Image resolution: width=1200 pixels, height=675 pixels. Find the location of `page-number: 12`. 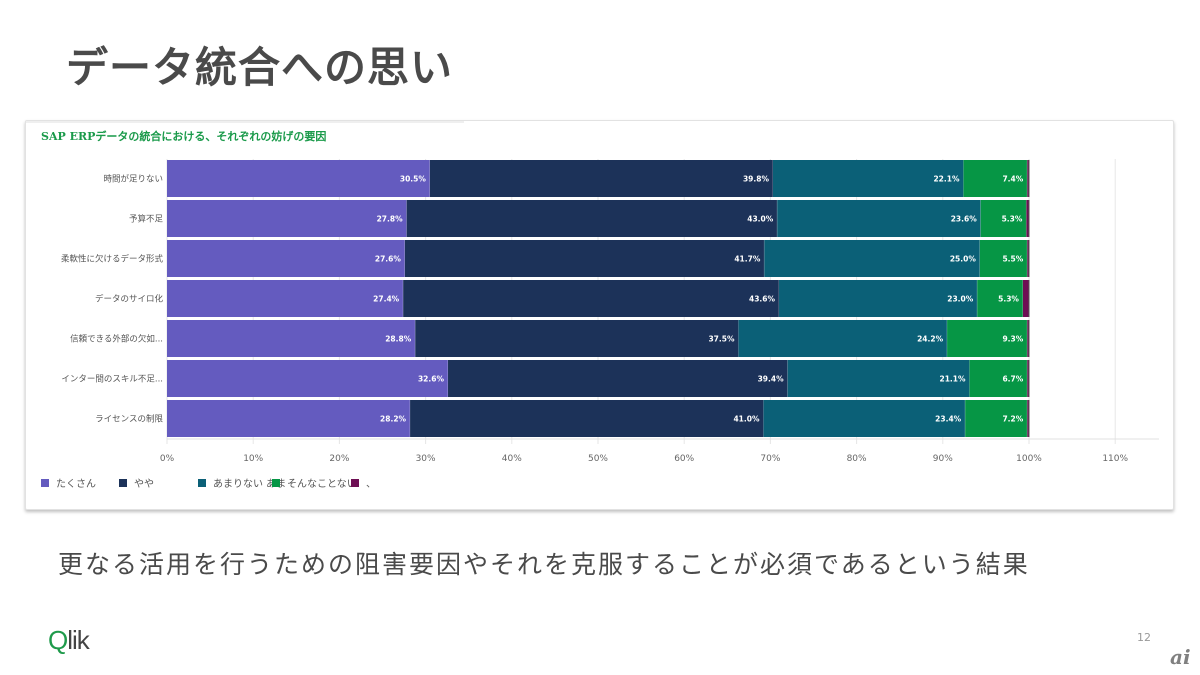

page-number: 12 is located at coordinates (1144, 637).